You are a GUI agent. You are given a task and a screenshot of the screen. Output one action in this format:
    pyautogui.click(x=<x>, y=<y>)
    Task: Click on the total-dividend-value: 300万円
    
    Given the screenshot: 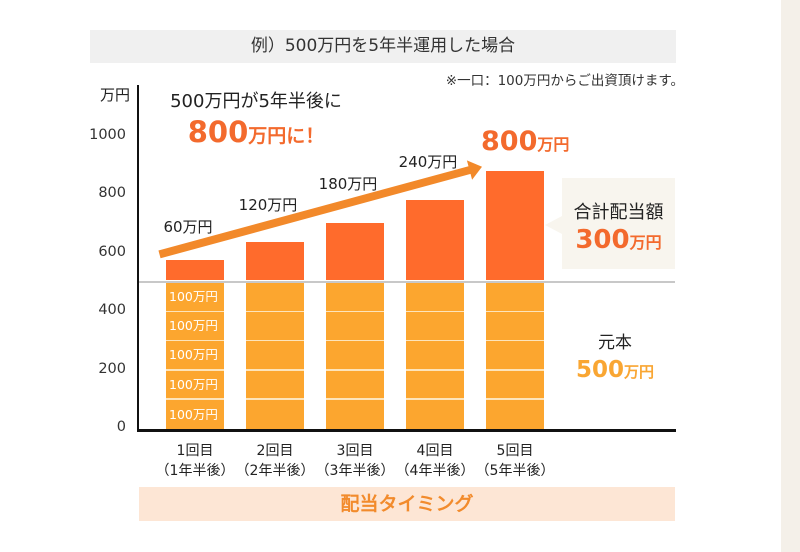 What is the action you would take?
    pyautogui.click(x=618, y=241)
    